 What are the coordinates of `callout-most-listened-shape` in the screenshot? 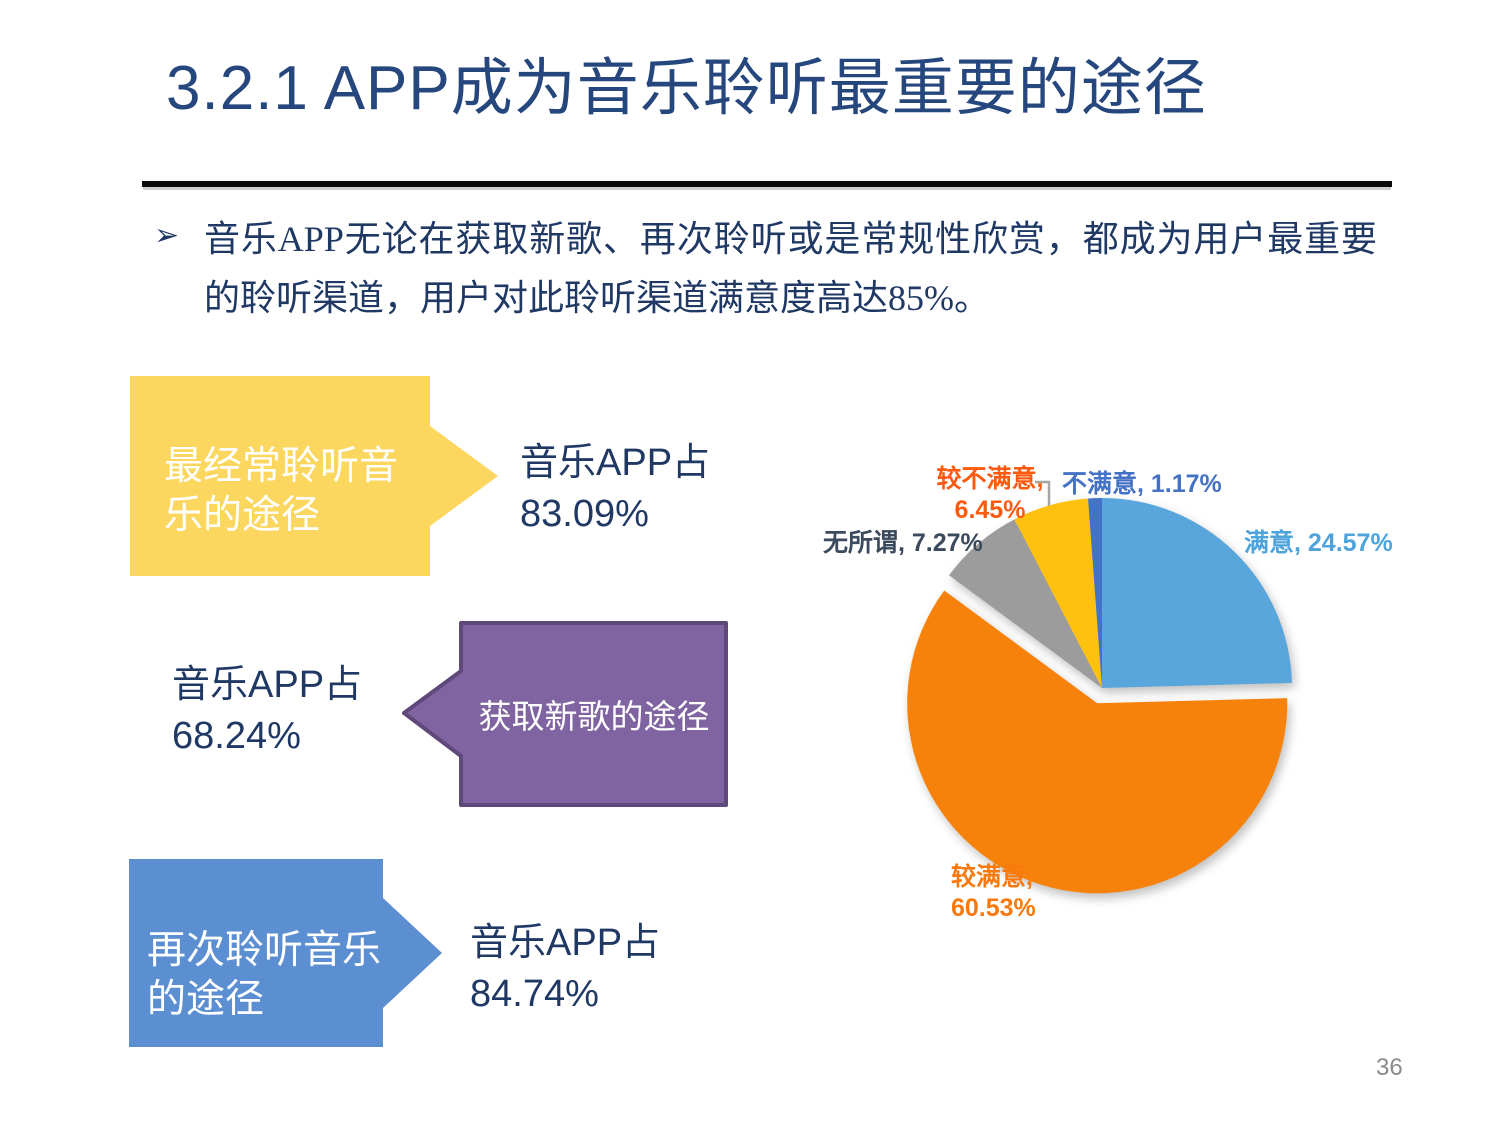 It's located at (314, 476).